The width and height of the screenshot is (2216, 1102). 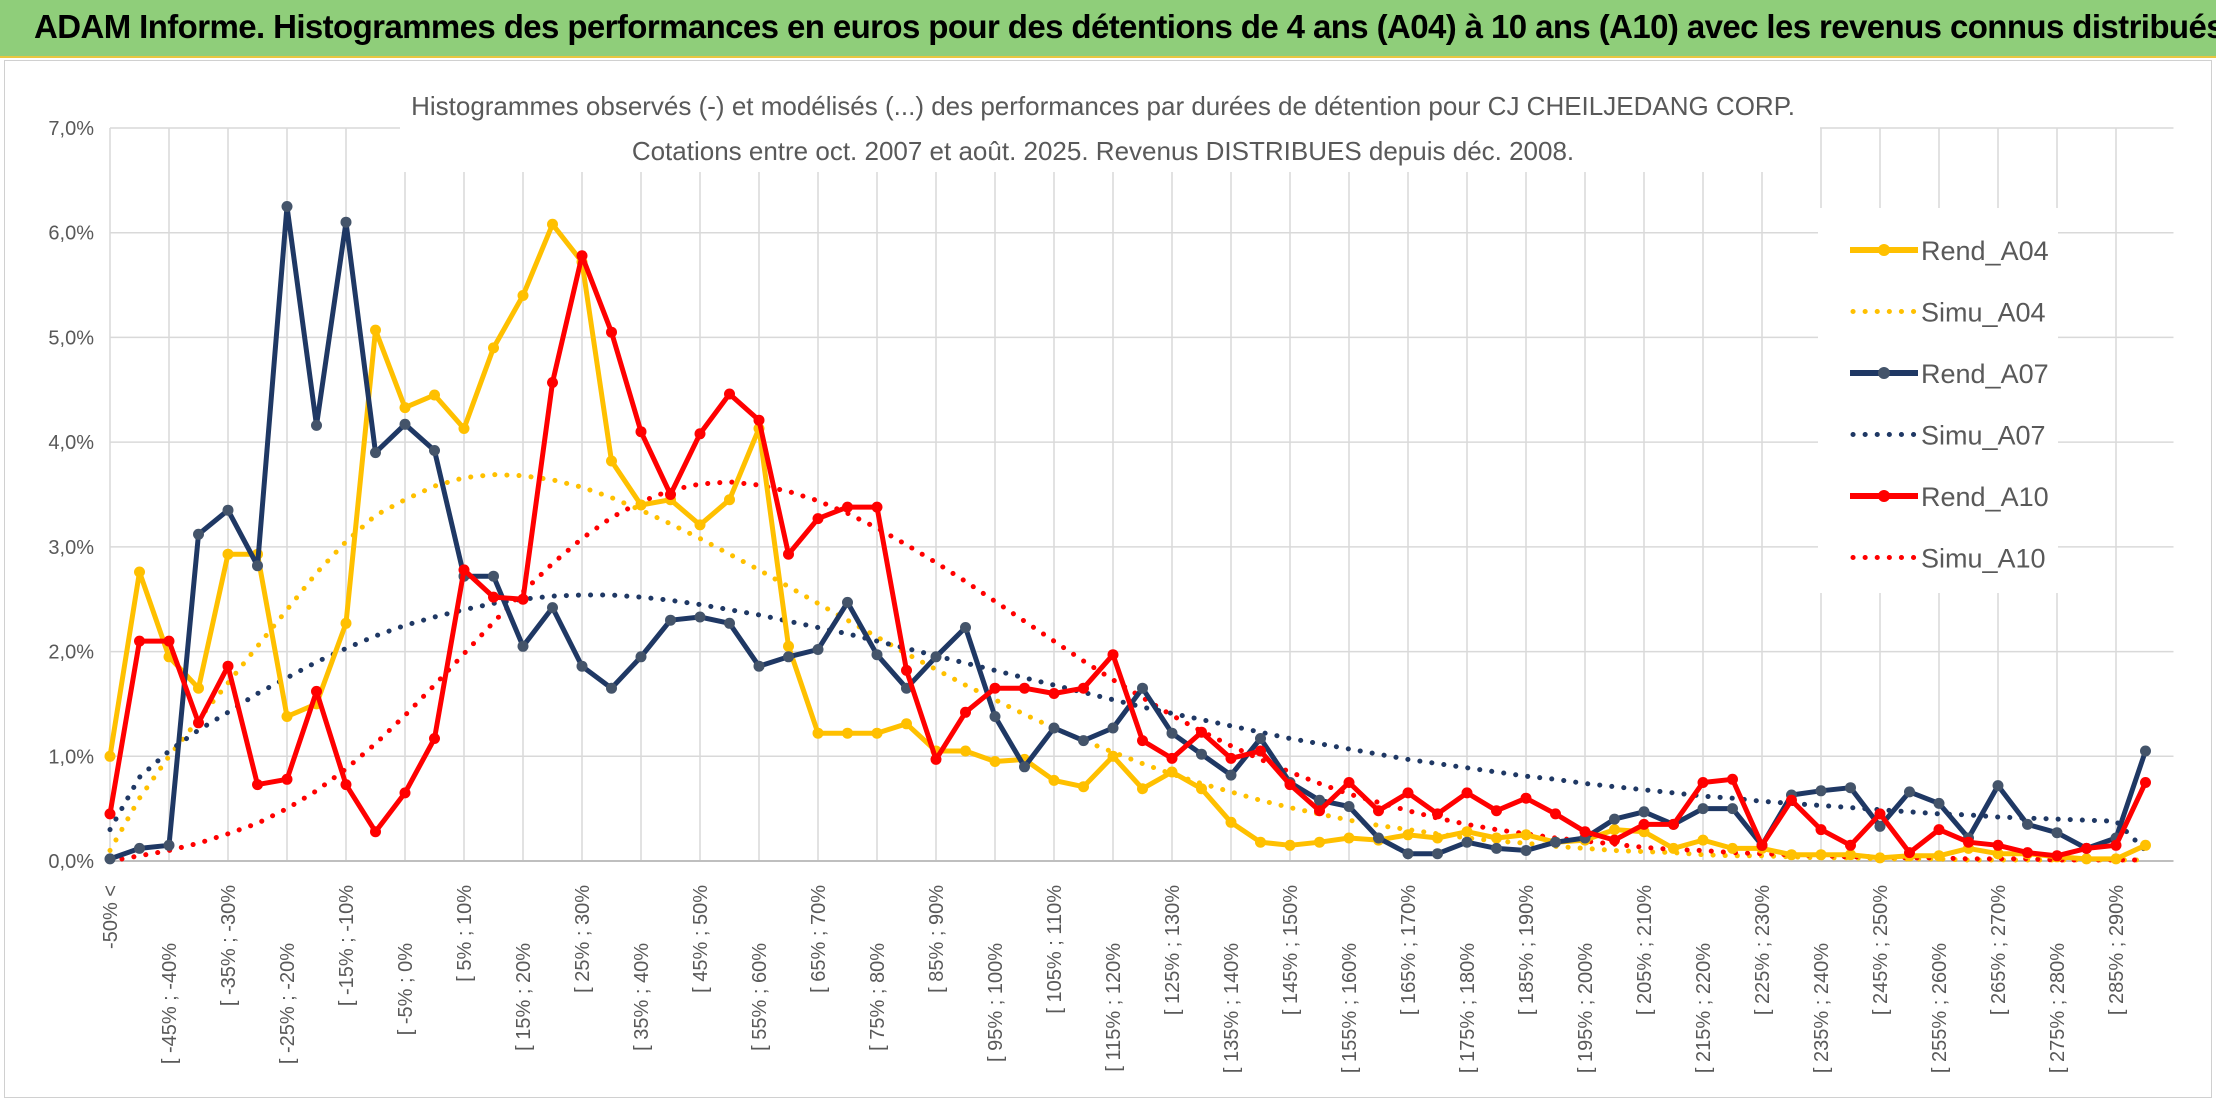 What do you see at coordinates (229, 945) in the screenshot?
I see `x-tick-label: [ -35% ; -30%` at bounding box center [229, 945].